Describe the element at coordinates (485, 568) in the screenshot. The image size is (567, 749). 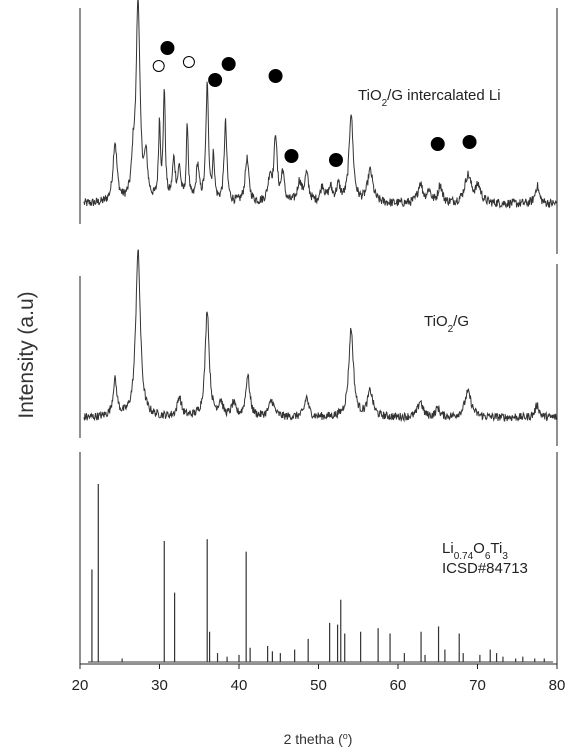
I see `series-label-line2: ICSD#84713` at that location.